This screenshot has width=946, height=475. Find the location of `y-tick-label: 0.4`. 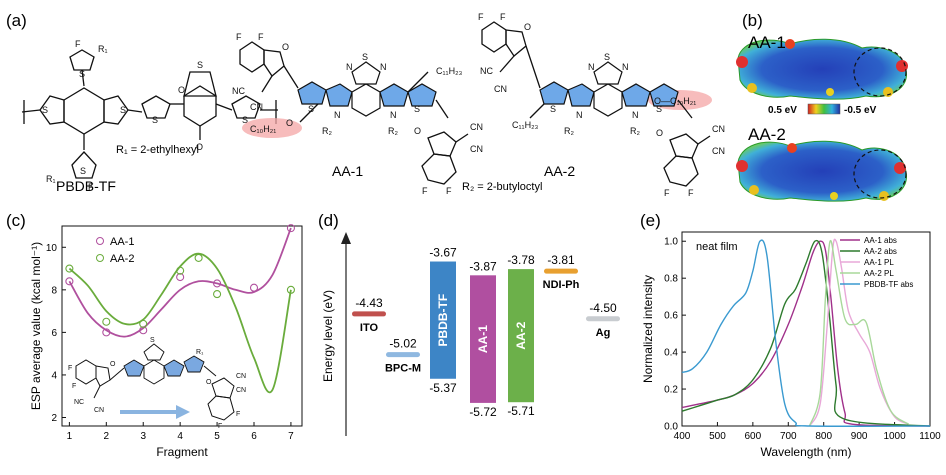

y-tick-label: 0.4 is located at coordinates (671, 353).